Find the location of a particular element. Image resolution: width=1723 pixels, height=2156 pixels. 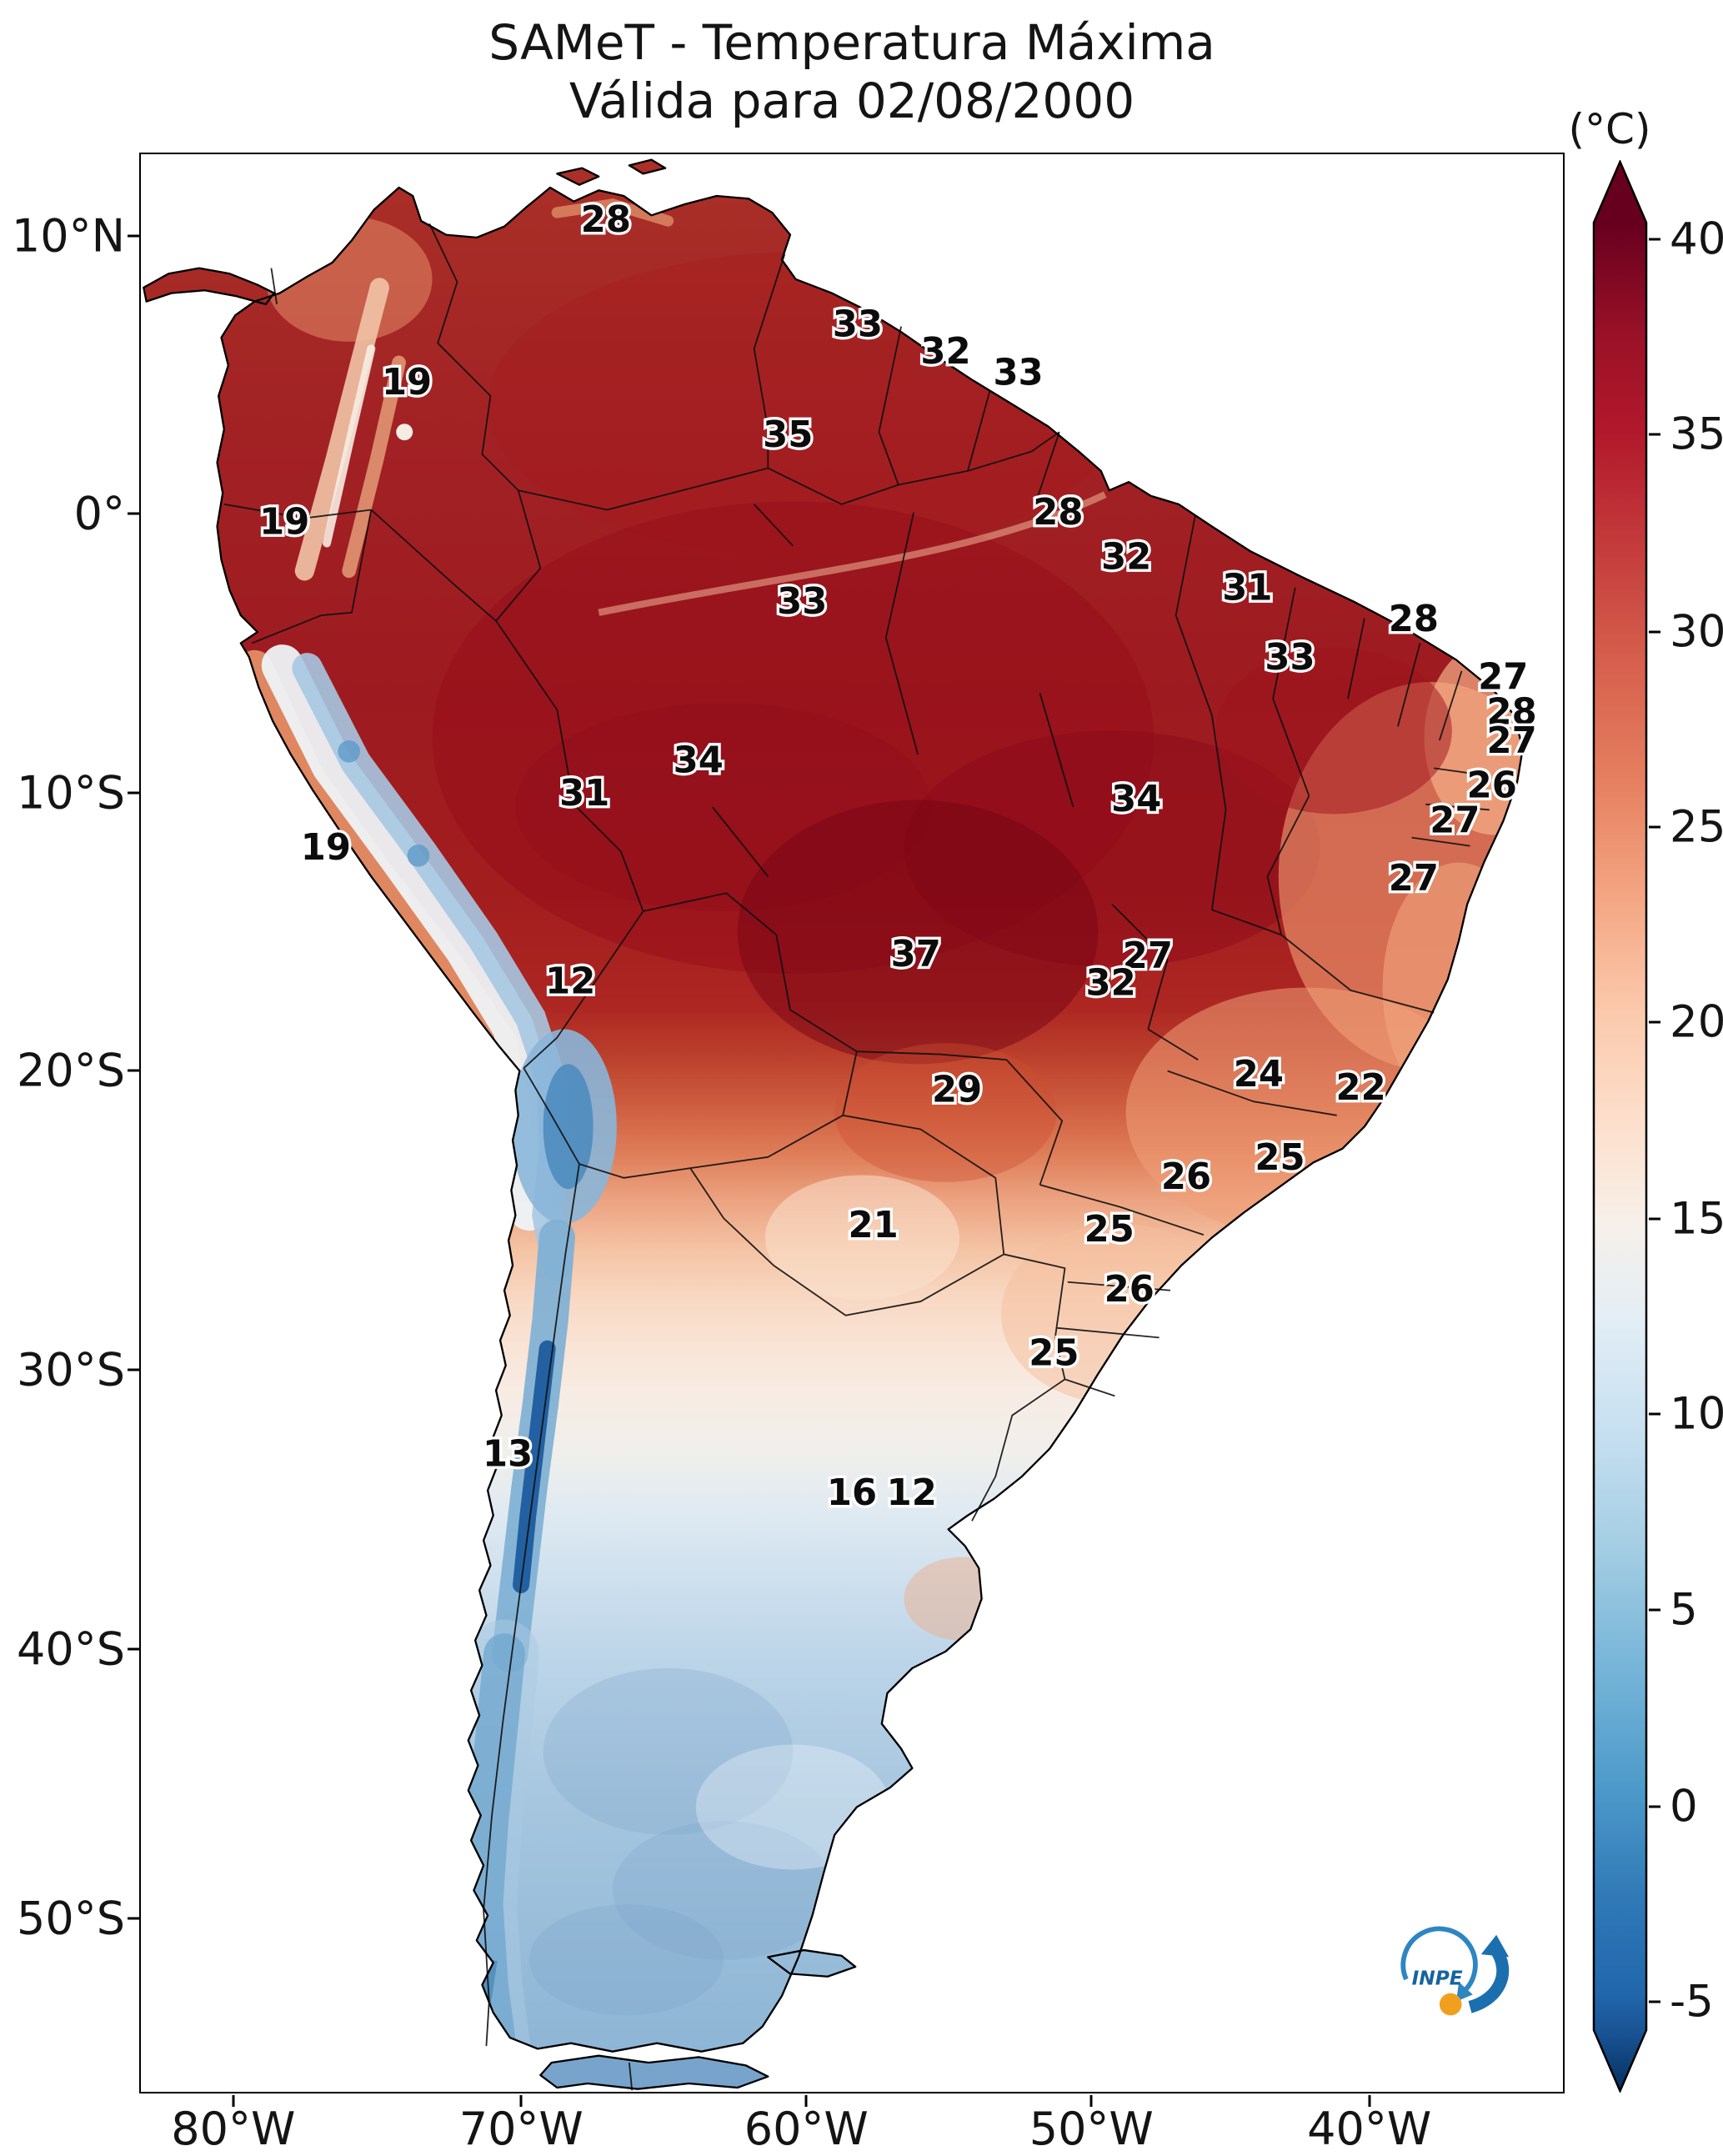

temperature-value-label: 35 is located at coordinates (788, 435).